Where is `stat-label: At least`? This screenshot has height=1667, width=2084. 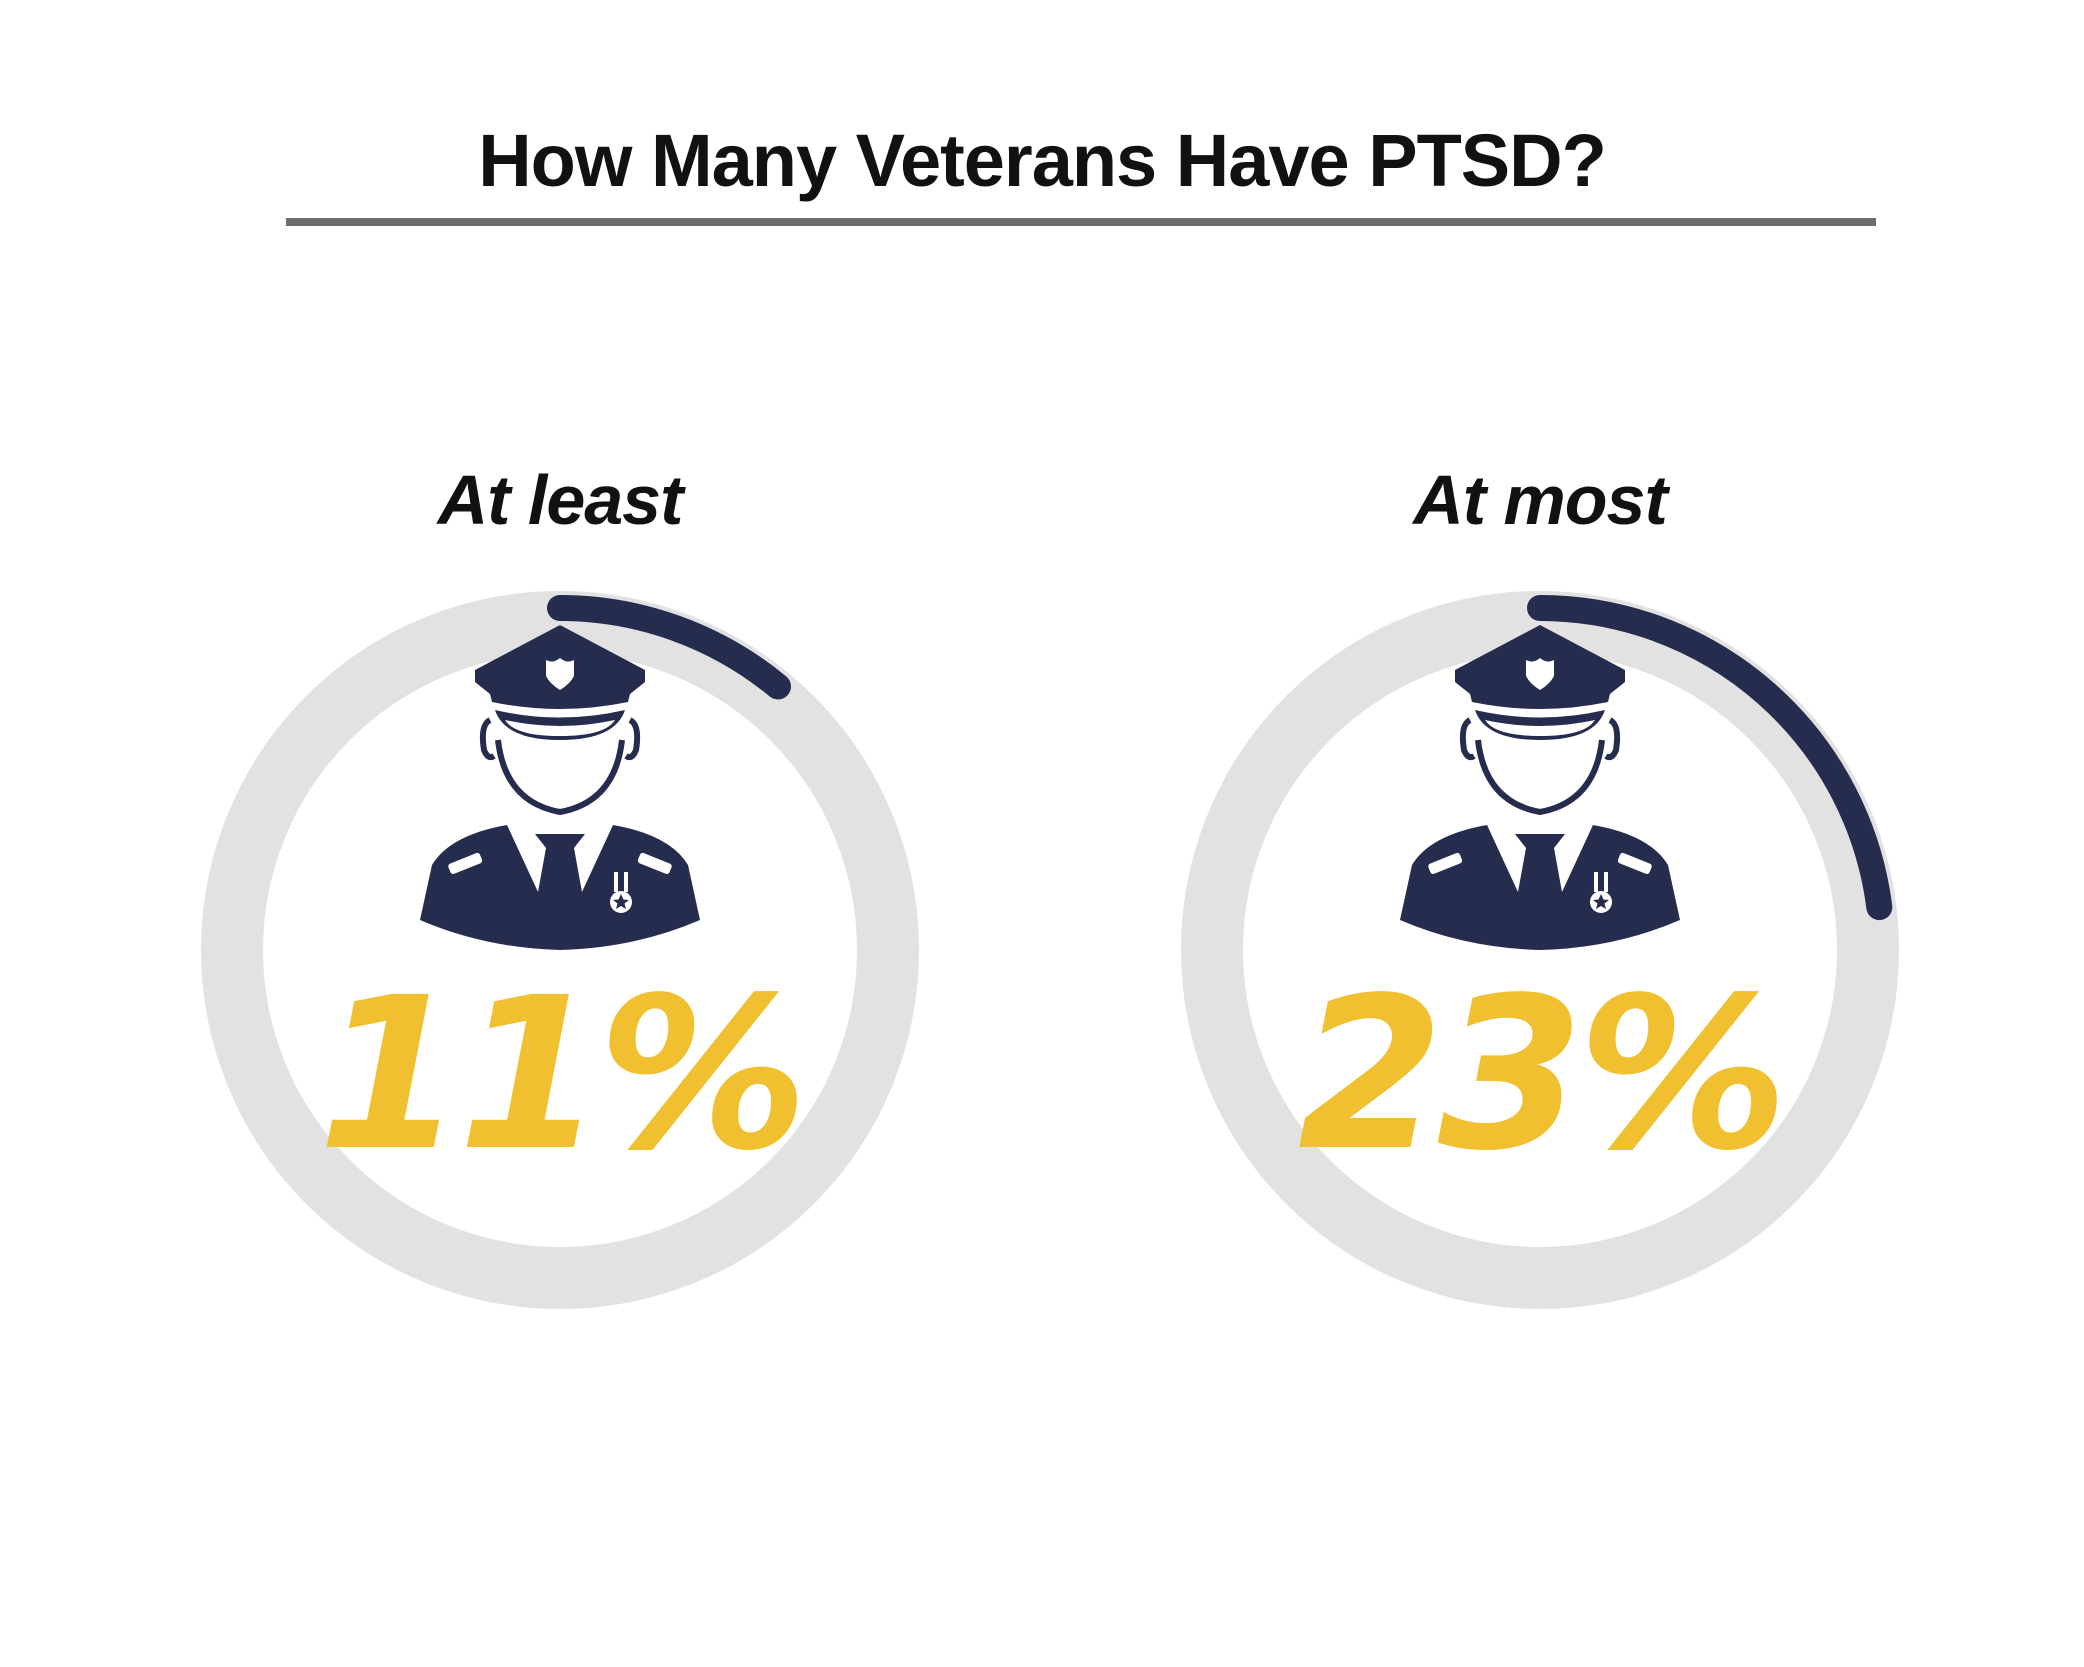 stat-label: At least is located at coordinates (560, 500).